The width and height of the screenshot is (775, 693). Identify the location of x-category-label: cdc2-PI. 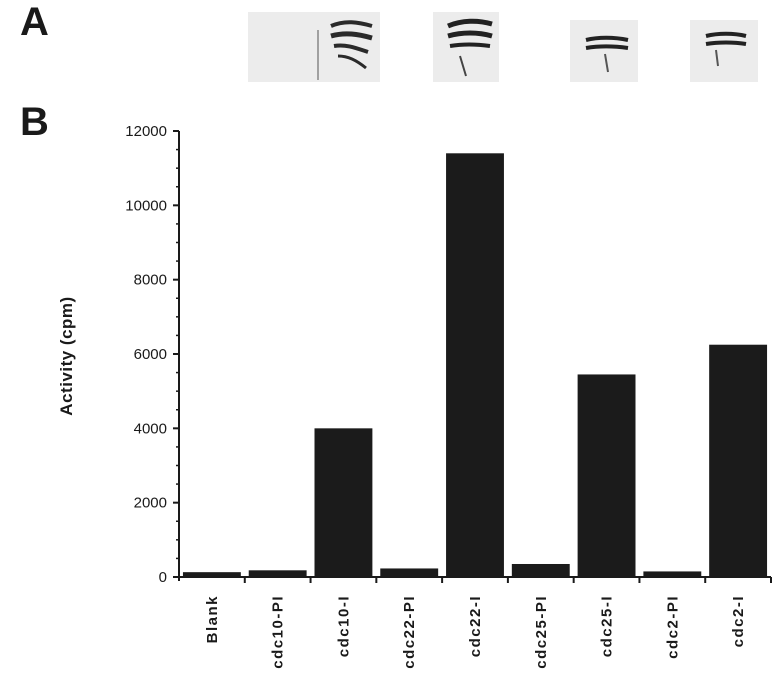
(672, 627).